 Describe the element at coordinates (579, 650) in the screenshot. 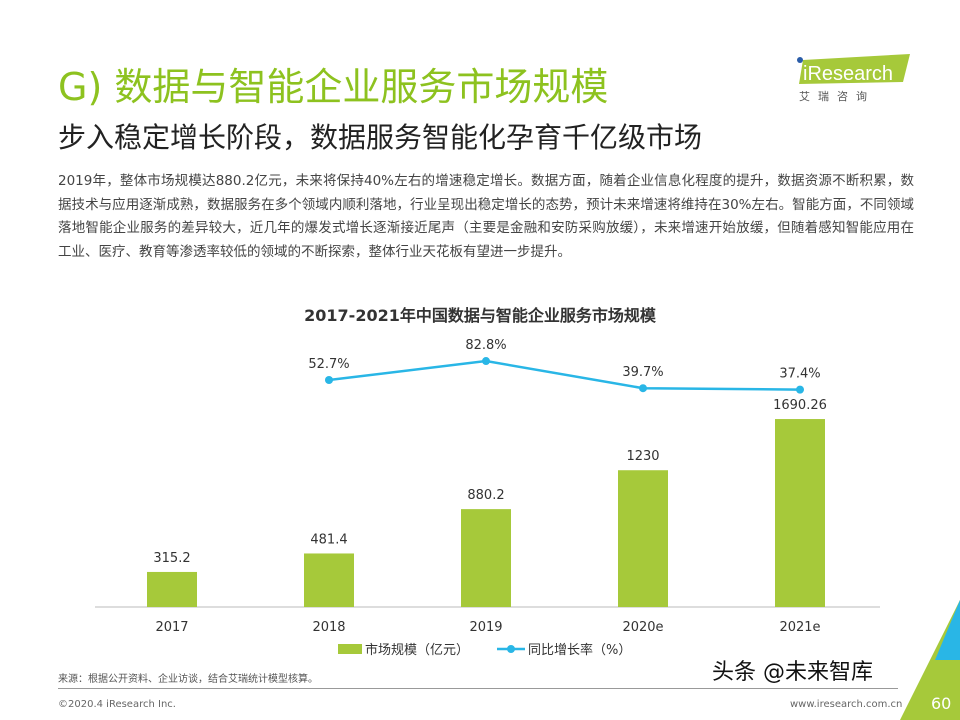

I see `legend-line-label: 同比增长率（%）` at that location.